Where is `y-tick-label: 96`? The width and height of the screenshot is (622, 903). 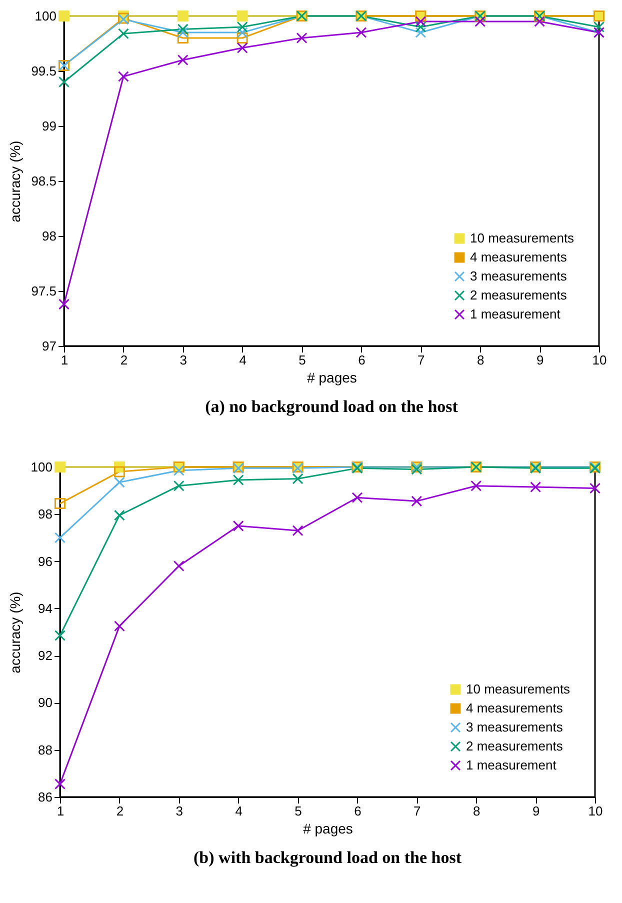
y-tick-label: 96 is located at coordinates (45, 561).